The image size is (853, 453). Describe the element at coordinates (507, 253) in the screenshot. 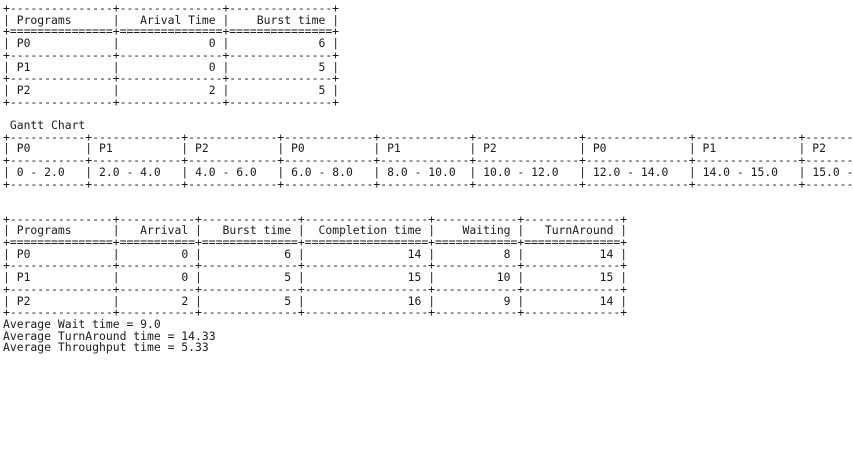

I see `result-cell-waiting: 8` at that location.